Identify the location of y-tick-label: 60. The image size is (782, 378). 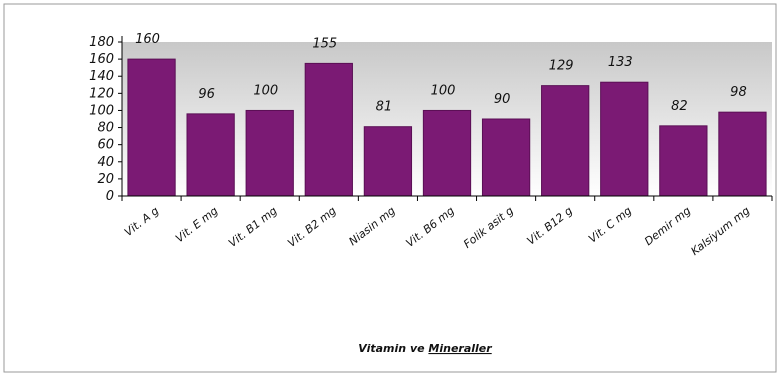
(105, 145).